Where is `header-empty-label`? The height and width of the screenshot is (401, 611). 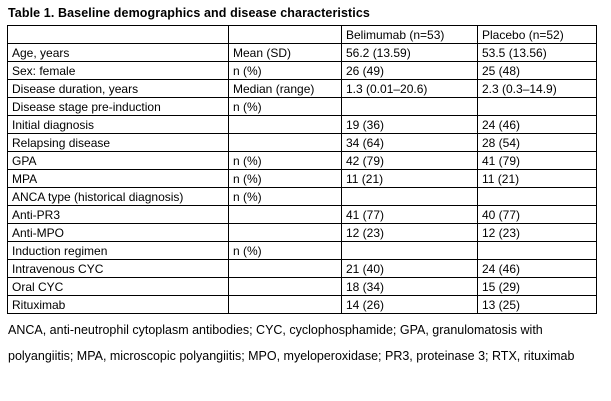
header-empty-label is located at coordinates (118, 34).